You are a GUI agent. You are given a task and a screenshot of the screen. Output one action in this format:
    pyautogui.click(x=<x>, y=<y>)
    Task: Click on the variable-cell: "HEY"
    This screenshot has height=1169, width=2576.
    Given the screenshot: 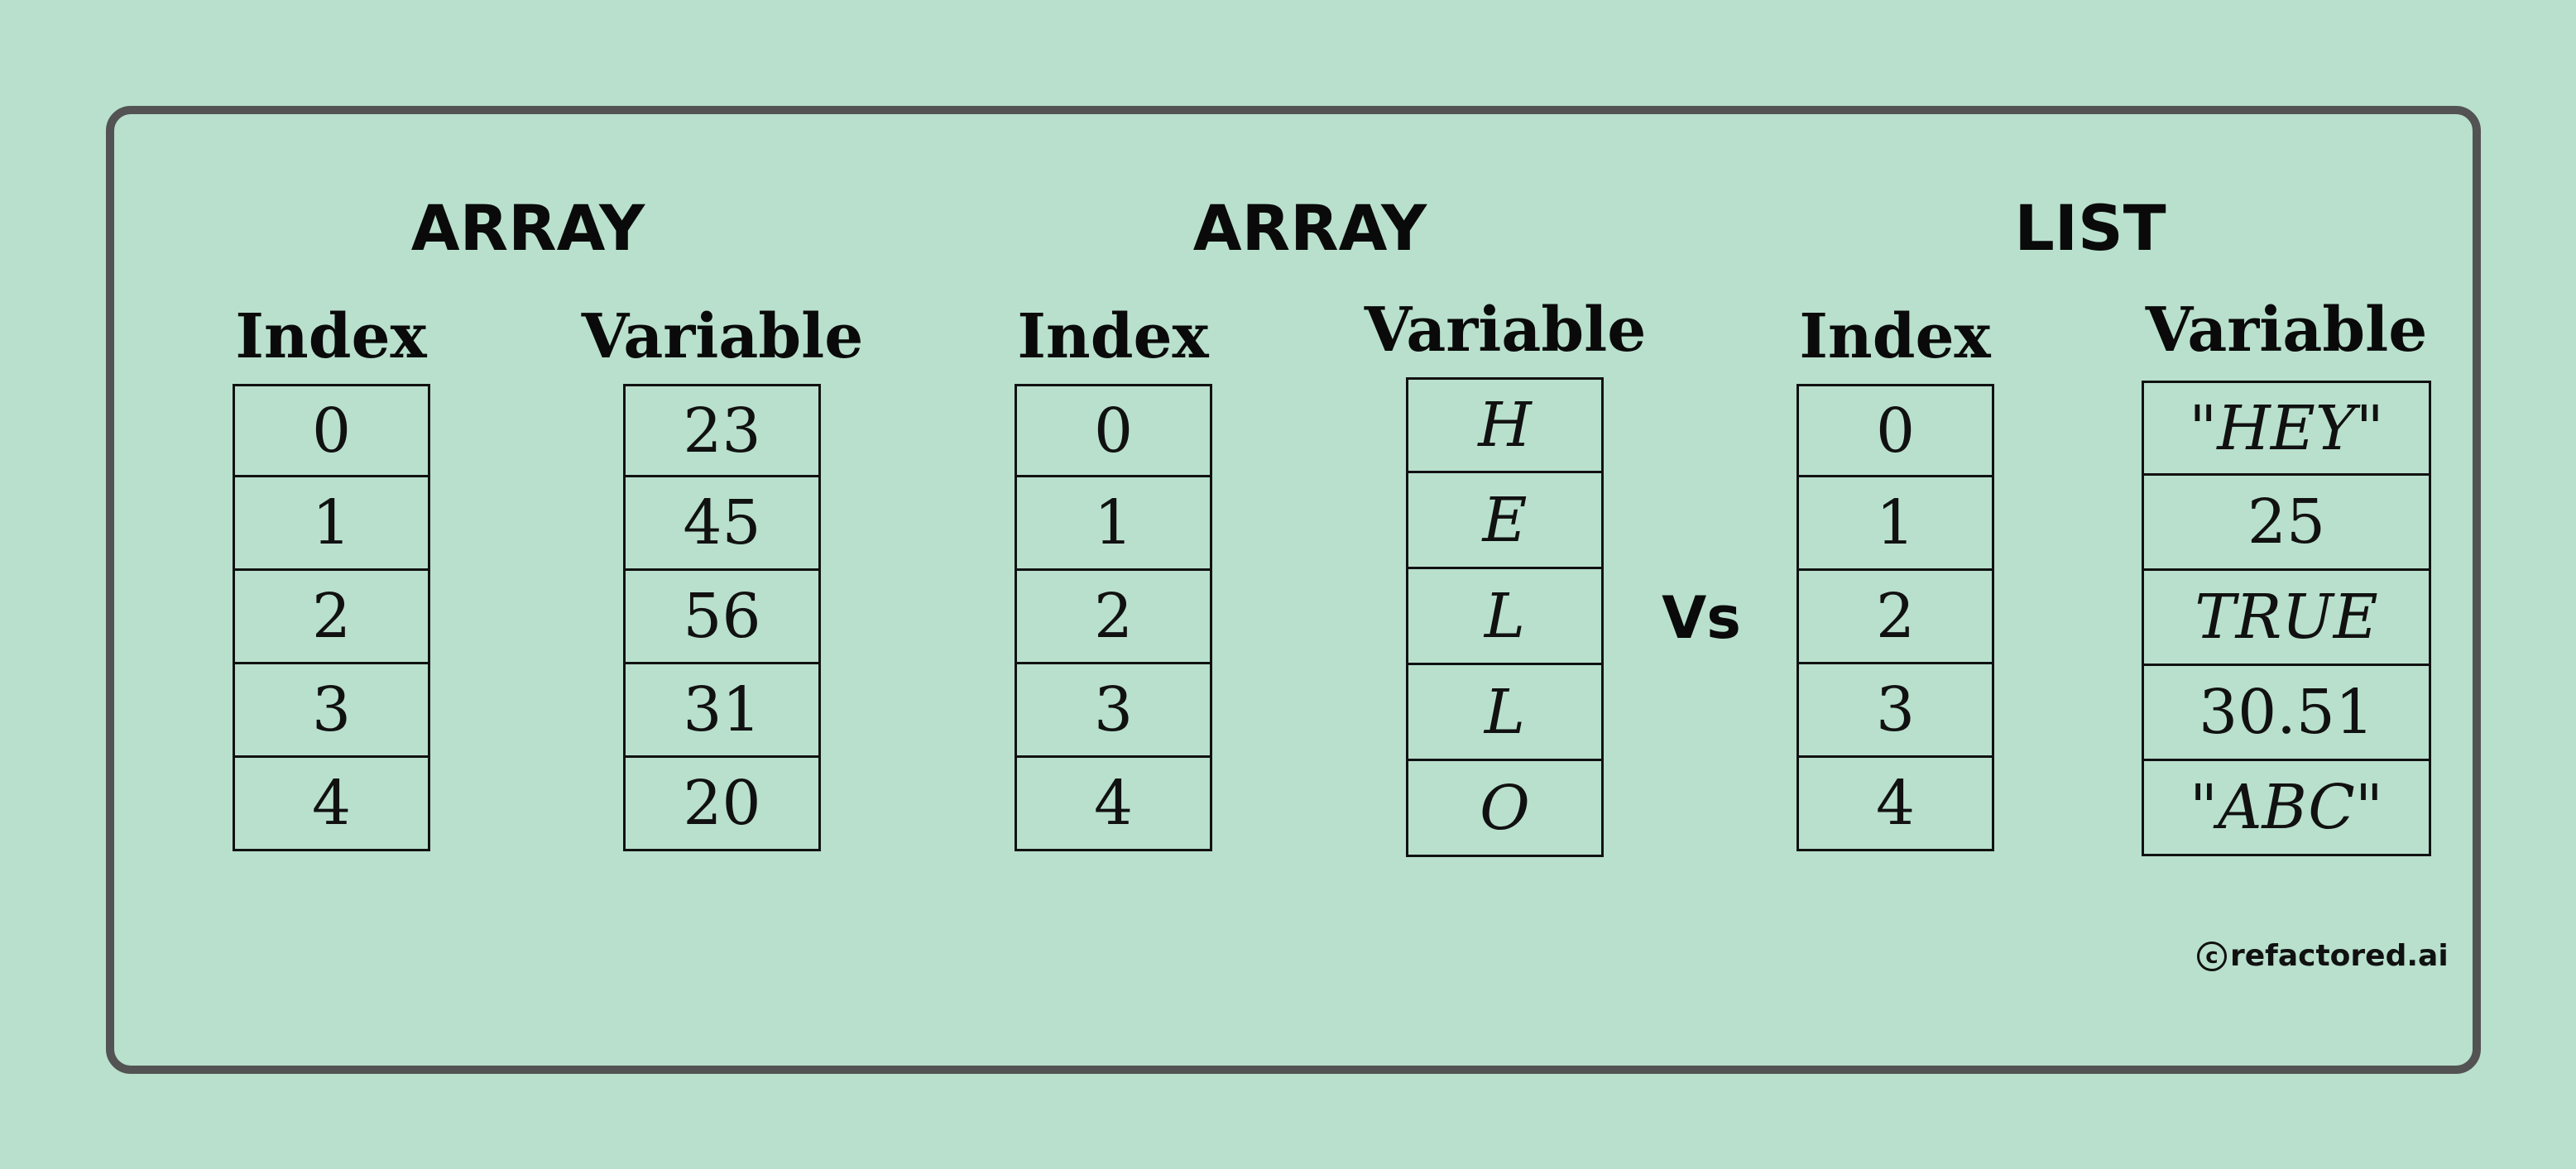 What is the action you would take?
    pyautogui.click(x=2287, y=428)
    